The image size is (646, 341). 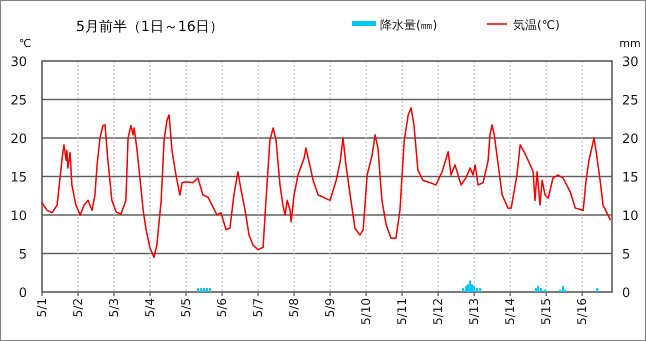 I want to click on y-tick-label: 15, so click(x=18, y=178).